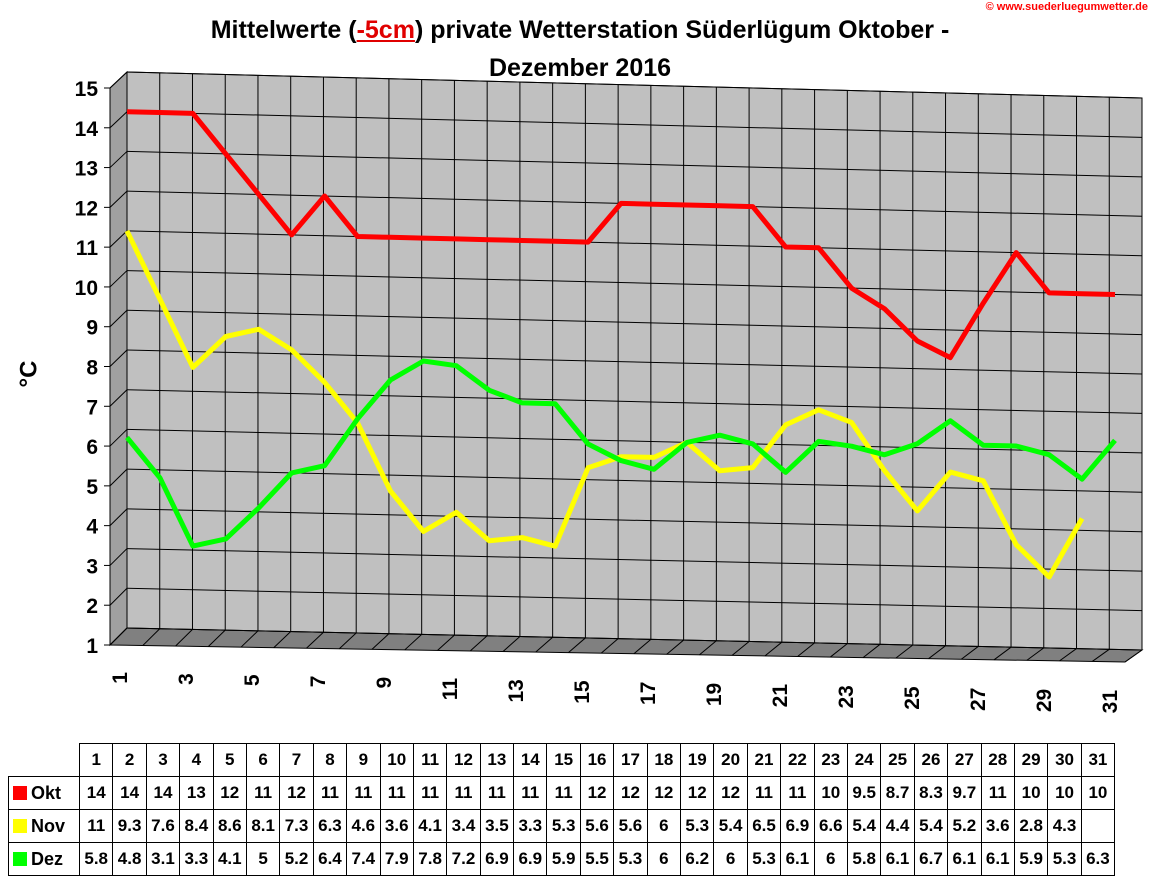  Describe the element at coordinates (1098, 760) in the screenshot. I see `table-header-day: 31` at that location.